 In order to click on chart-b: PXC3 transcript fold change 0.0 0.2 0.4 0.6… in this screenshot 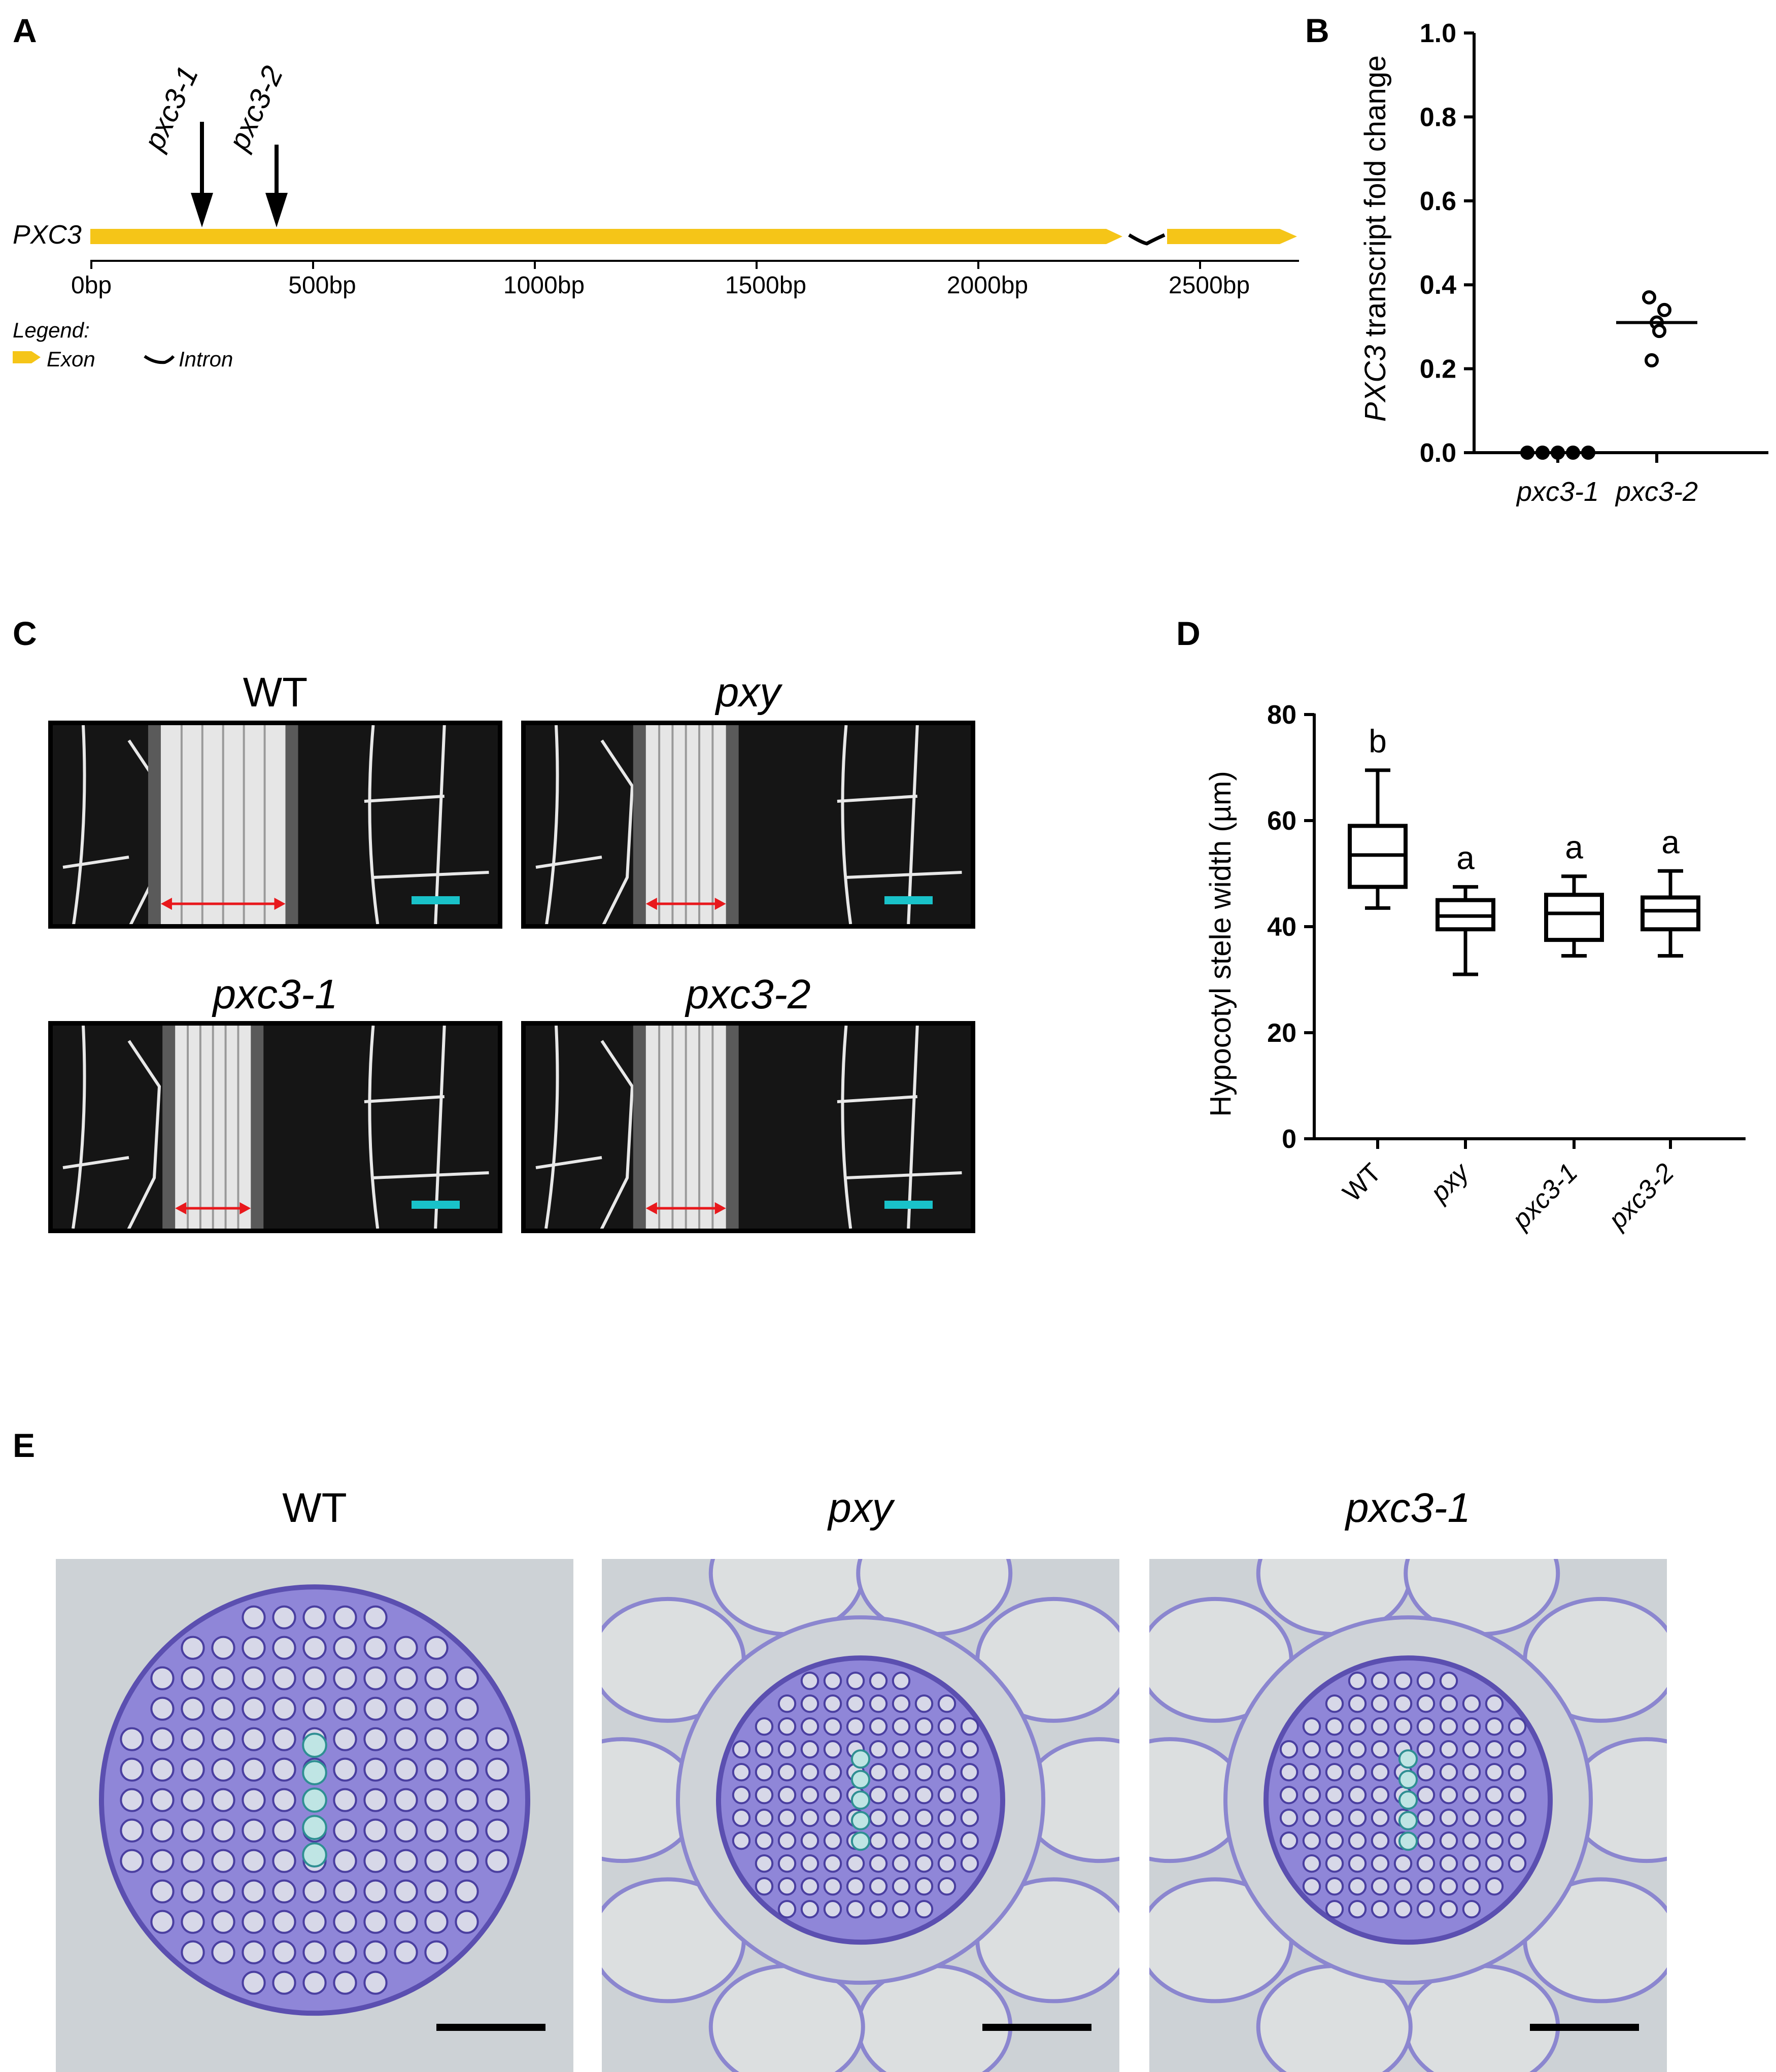, I will do `click(1563, 263)`.